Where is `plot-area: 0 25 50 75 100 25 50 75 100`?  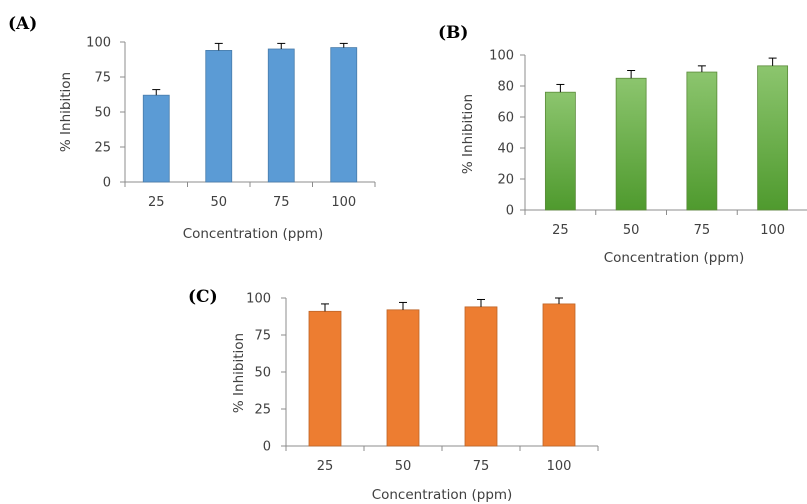 plot-area: 0 25 50 75 100 25 50 75 100 is located at coordinates (231, 123).